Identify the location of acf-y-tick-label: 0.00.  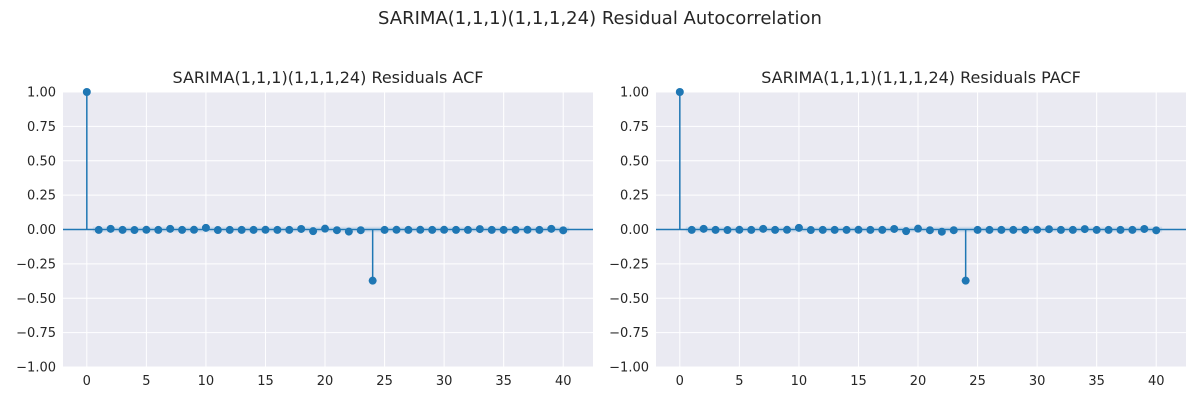
(41, 230).